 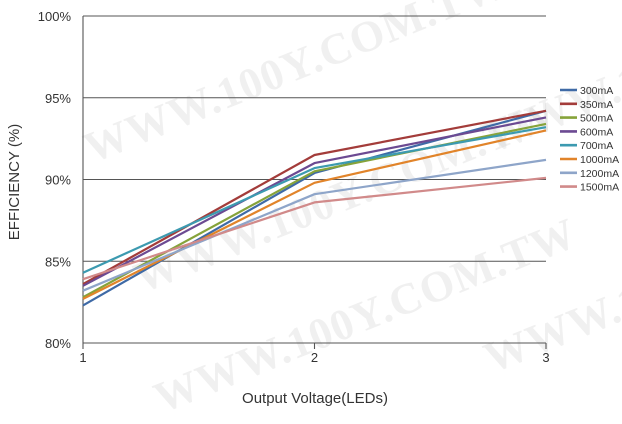 I want to click on legend-label: 1500mA, so click(x=599, y=188).